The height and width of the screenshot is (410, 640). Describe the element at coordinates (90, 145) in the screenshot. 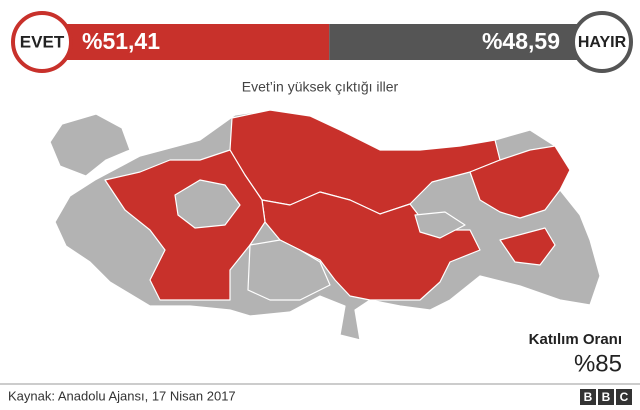

I see `region-thrace` at that location.